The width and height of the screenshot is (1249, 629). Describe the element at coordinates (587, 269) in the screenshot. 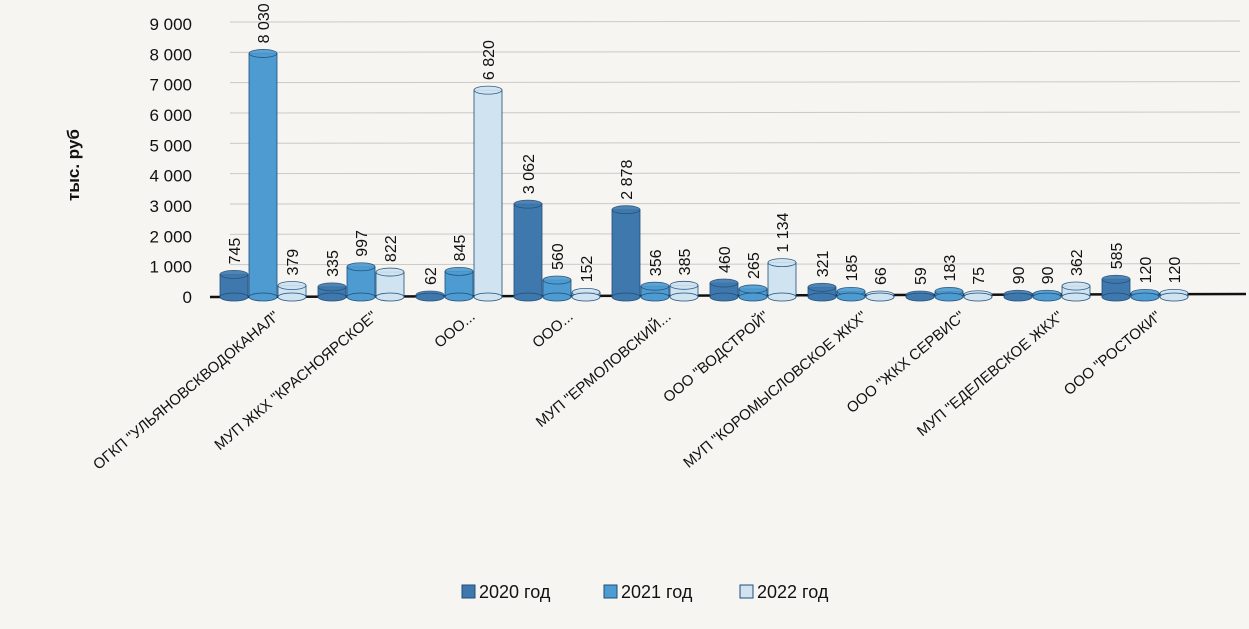

I see `data-label: 152` at that location.